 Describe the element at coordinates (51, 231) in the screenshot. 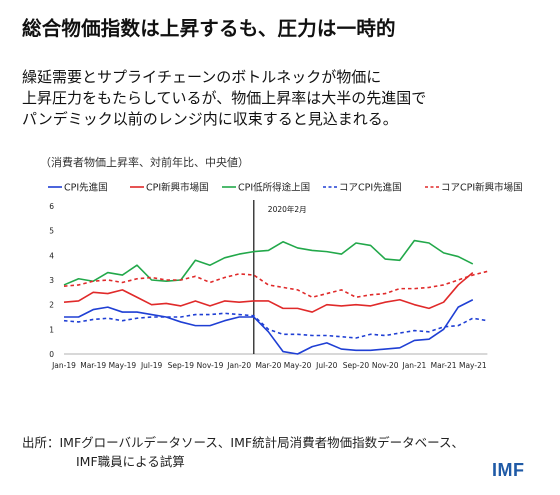

I see `y-tick-label: 5` at that location.